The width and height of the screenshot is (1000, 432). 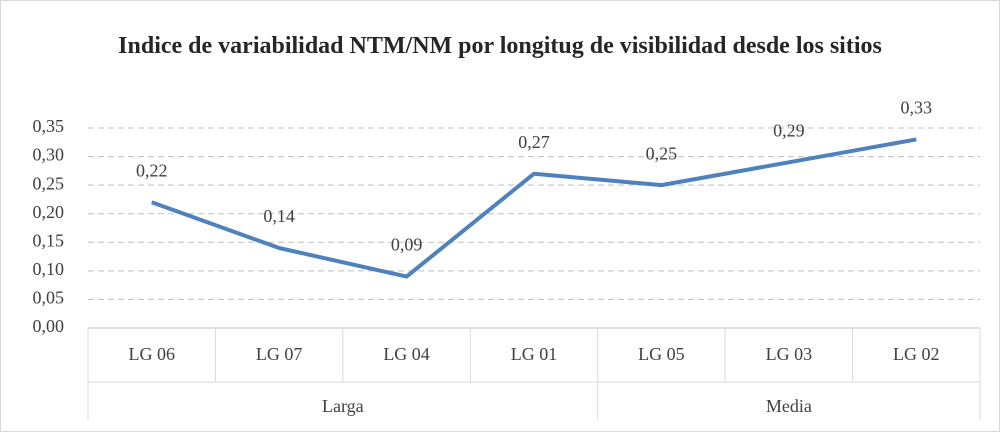 What do you see at coordinates (49, 212) in the screenshot?
I see `y-tick-label: 0,20` at bounding box center [49, 212].